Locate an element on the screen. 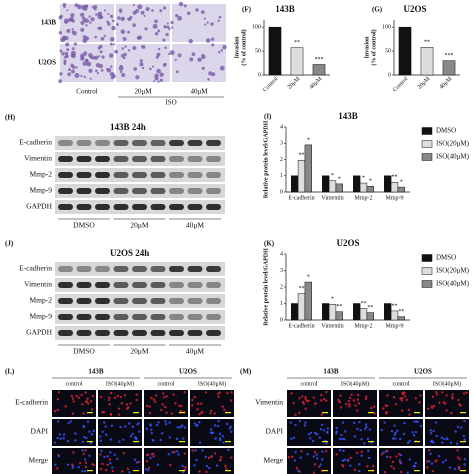 The image size is (474, 474). x-tick-label: 40μM is located at coordinates (446, 83).